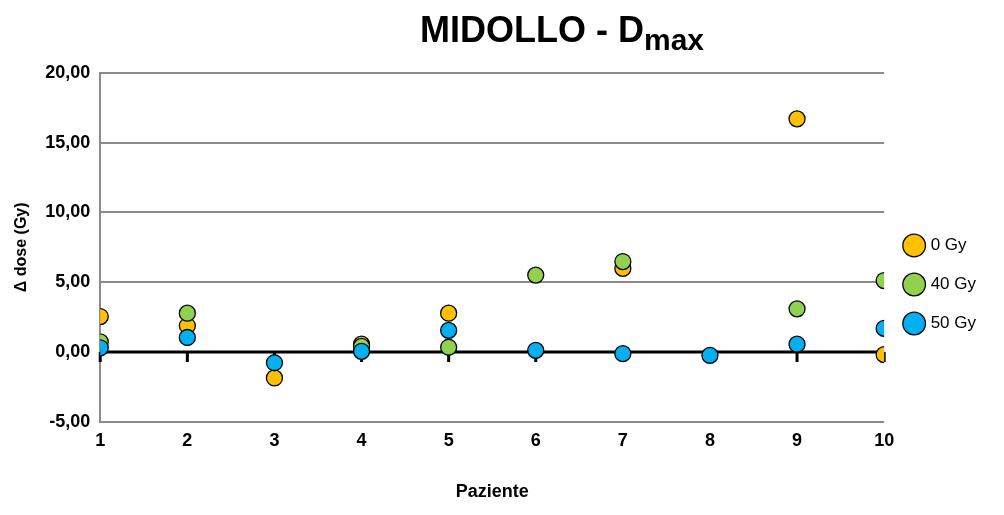  What do you see at coordinates (100, 439) in the screenshot?
I see `x-tick-label: 1` at bounding box center [100, 439].